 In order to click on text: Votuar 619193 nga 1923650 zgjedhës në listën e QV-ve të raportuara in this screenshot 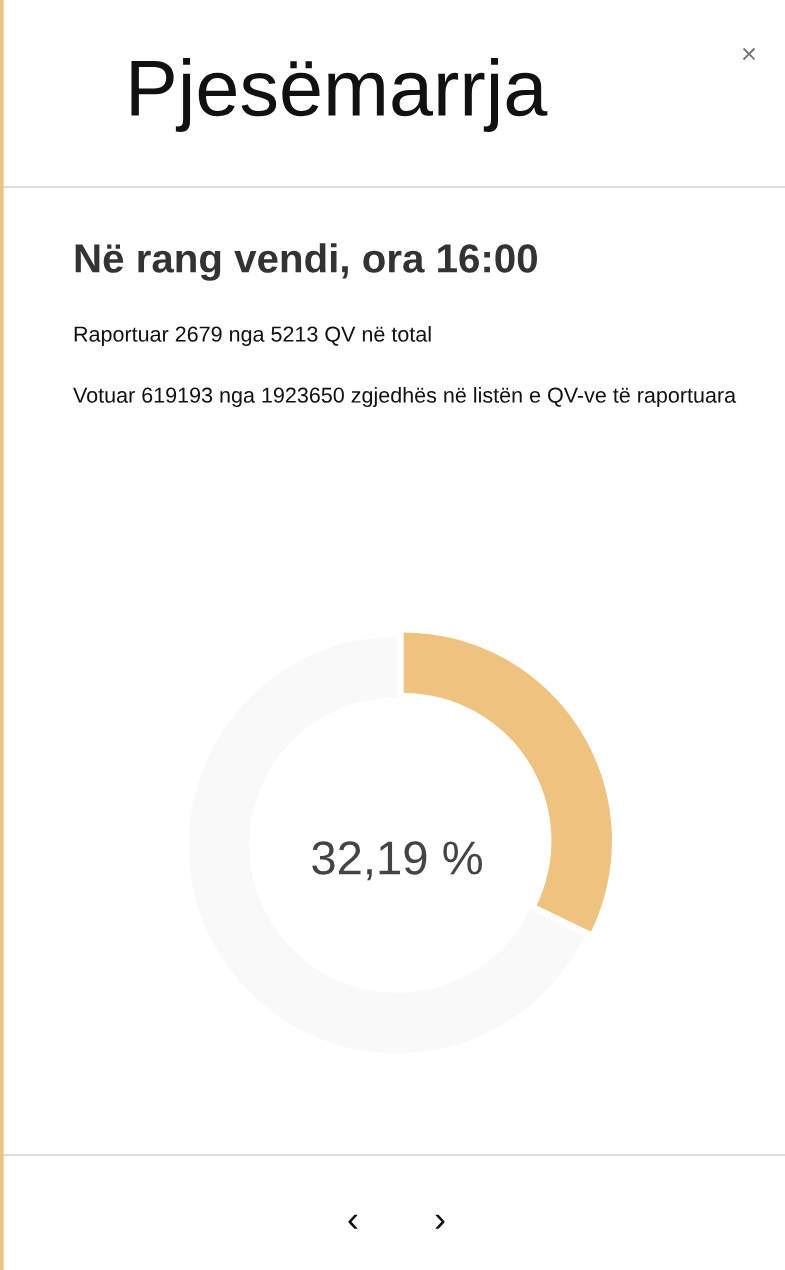, I will do `click(405, 397)`.